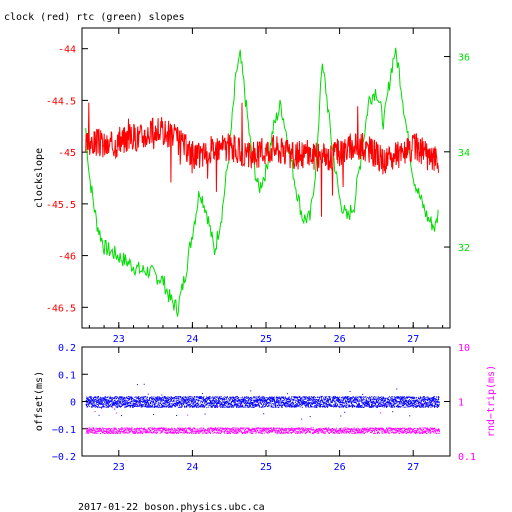 This screenshot has width=512, height=512. Describe the element at coordinates (61, 101) in the screenshot. I see `top-y-tick-label: -44.5` at that location.